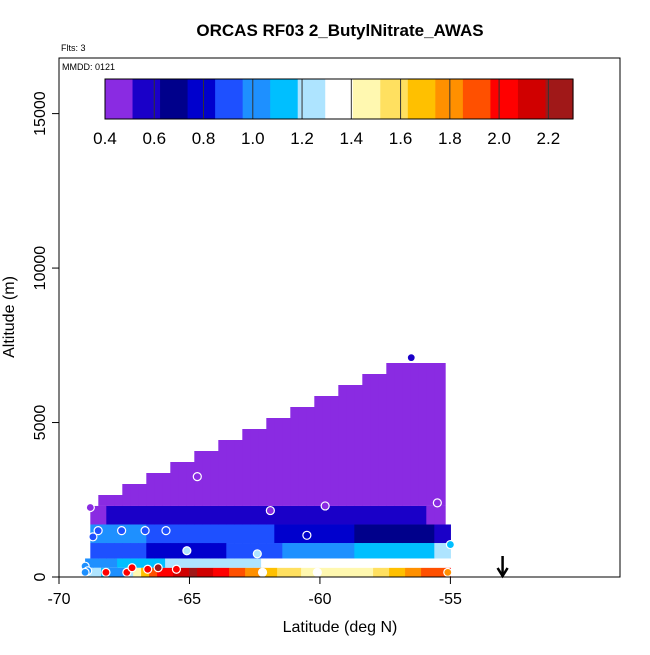 This screenshot has height=655, width=650. I want to click on colorbar: 0.4 0.6 0.8 1.0 1.2 1.4 1.6 1.8 2.0 2.2, so click(333, 113).